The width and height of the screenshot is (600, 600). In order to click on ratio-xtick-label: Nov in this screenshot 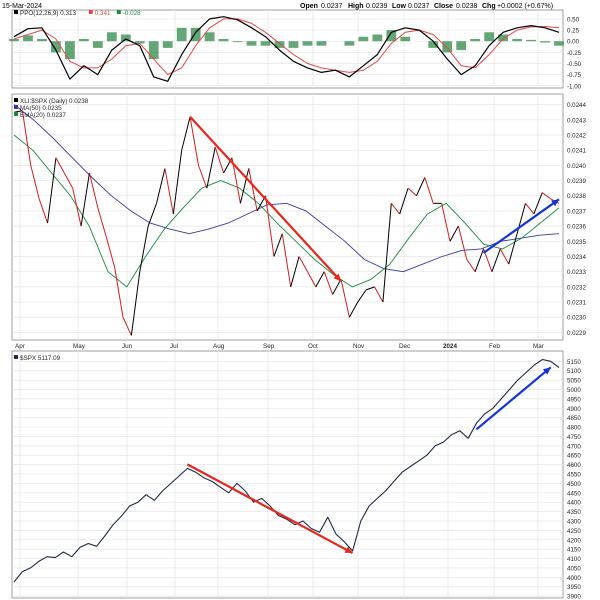, I will do `click(359, 346)`.